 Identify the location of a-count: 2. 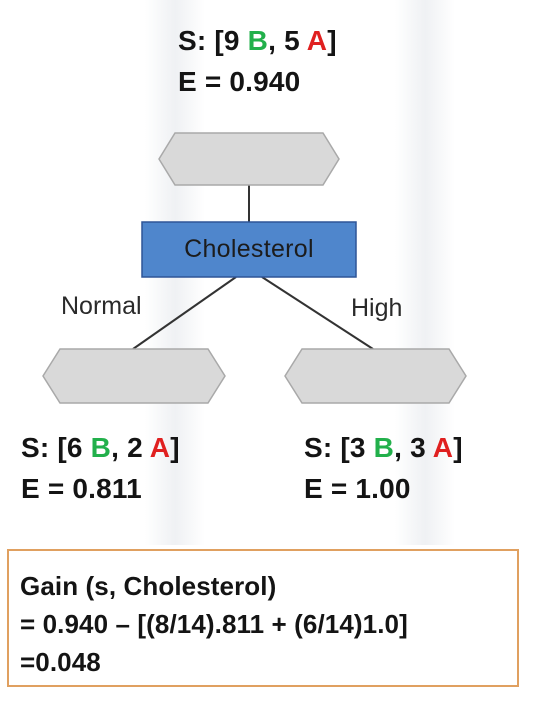
(138, 447).